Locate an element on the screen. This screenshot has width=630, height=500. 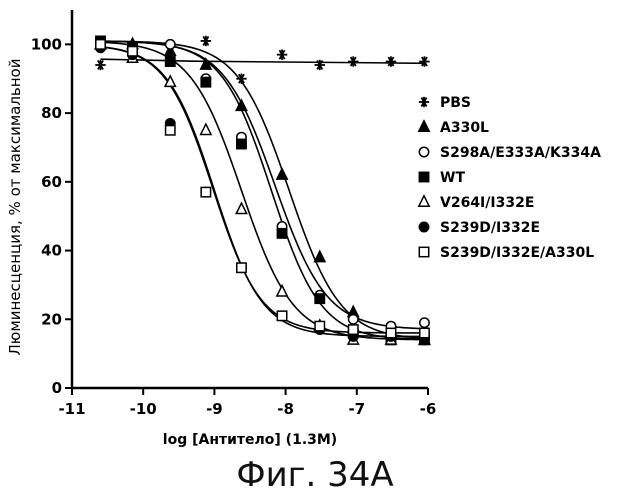
y-axis-label: Люминесценция, % от максимальной is located at coordinates (15, 207).